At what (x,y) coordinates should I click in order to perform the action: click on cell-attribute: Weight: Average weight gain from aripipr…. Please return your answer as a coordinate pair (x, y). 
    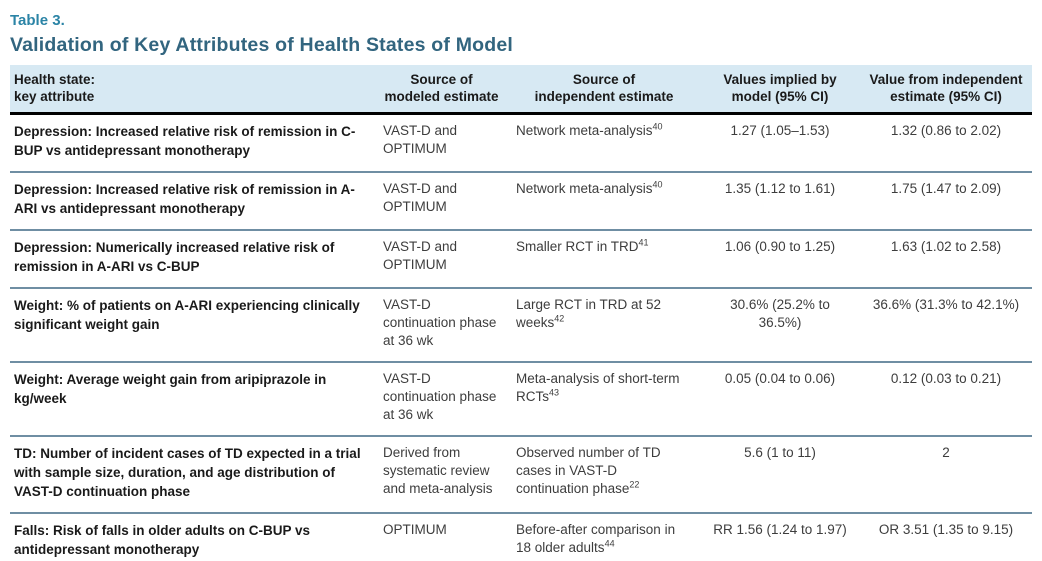
    Looking at the image, I should click on (170, 389).